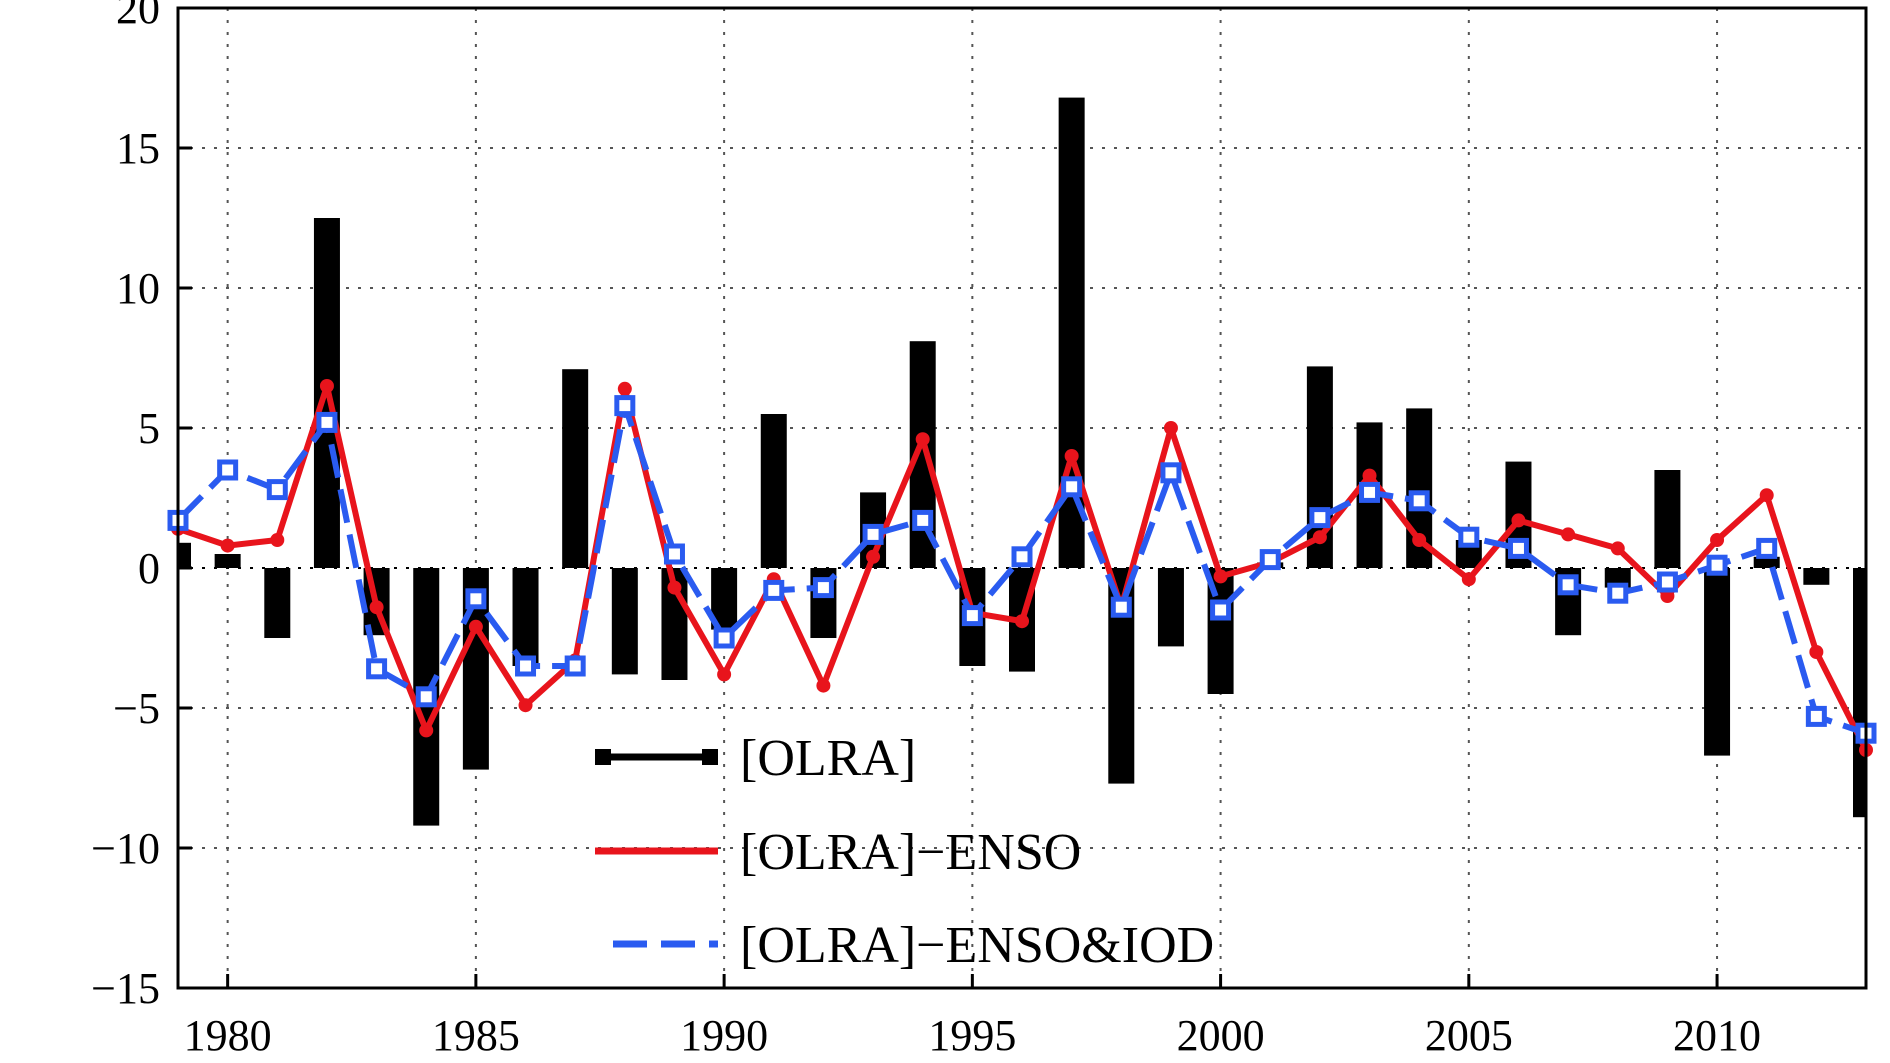 The width and height of the screenshot is (1890, 1063). What do you see at coordinates (125, 848) in the screenshot?
I see `y-tick-label: −10` at bounding box center [125, 848].